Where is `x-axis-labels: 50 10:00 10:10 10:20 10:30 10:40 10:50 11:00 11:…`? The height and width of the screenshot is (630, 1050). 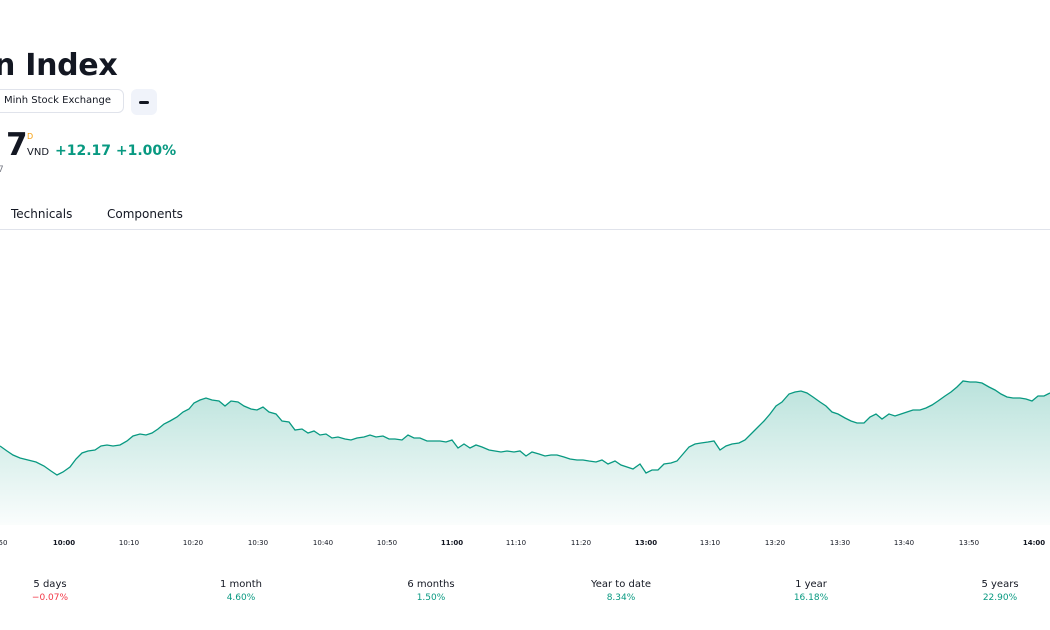 x-axis-labels: 50 10:00 10:10 10:20 10:30 10:40 10:50 11:00 11:… is located at coordinates (522, 543).